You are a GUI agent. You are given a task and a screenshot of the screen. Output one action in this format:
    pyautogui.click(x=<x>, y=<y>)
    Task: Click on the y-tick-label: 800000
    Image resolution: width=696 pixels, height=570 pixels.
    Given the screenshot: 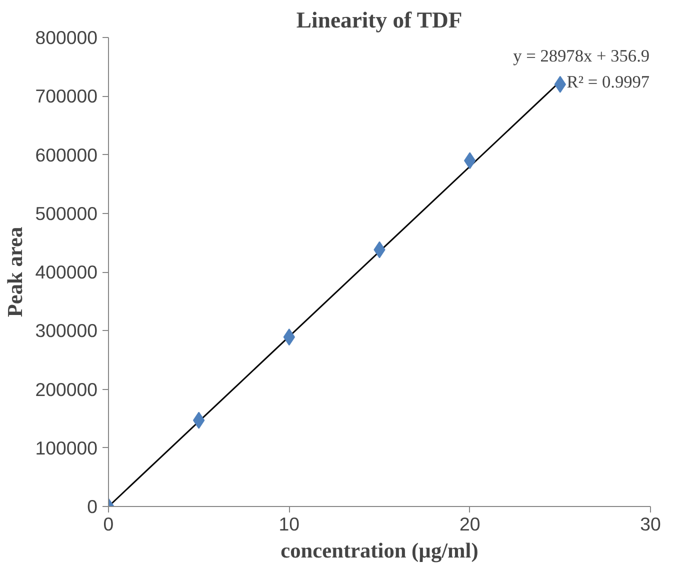 What is the action you would take?
    pyautogui.click(x=66, y=37)
    